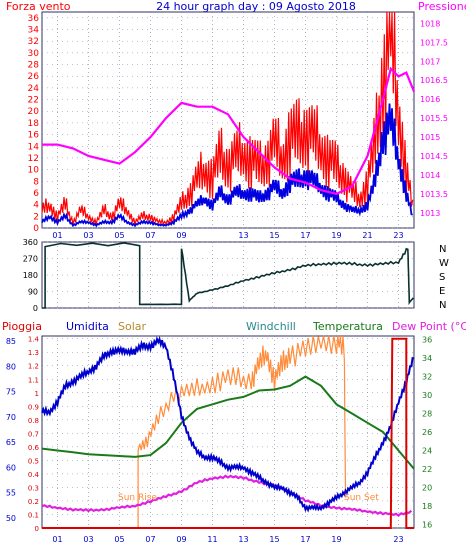 This screenshot has width=466, height=555. What do you see at coordinates (34, 112) in the screenshot?
I see `wind-tick-label: 20` at bounding box center [34, 112].